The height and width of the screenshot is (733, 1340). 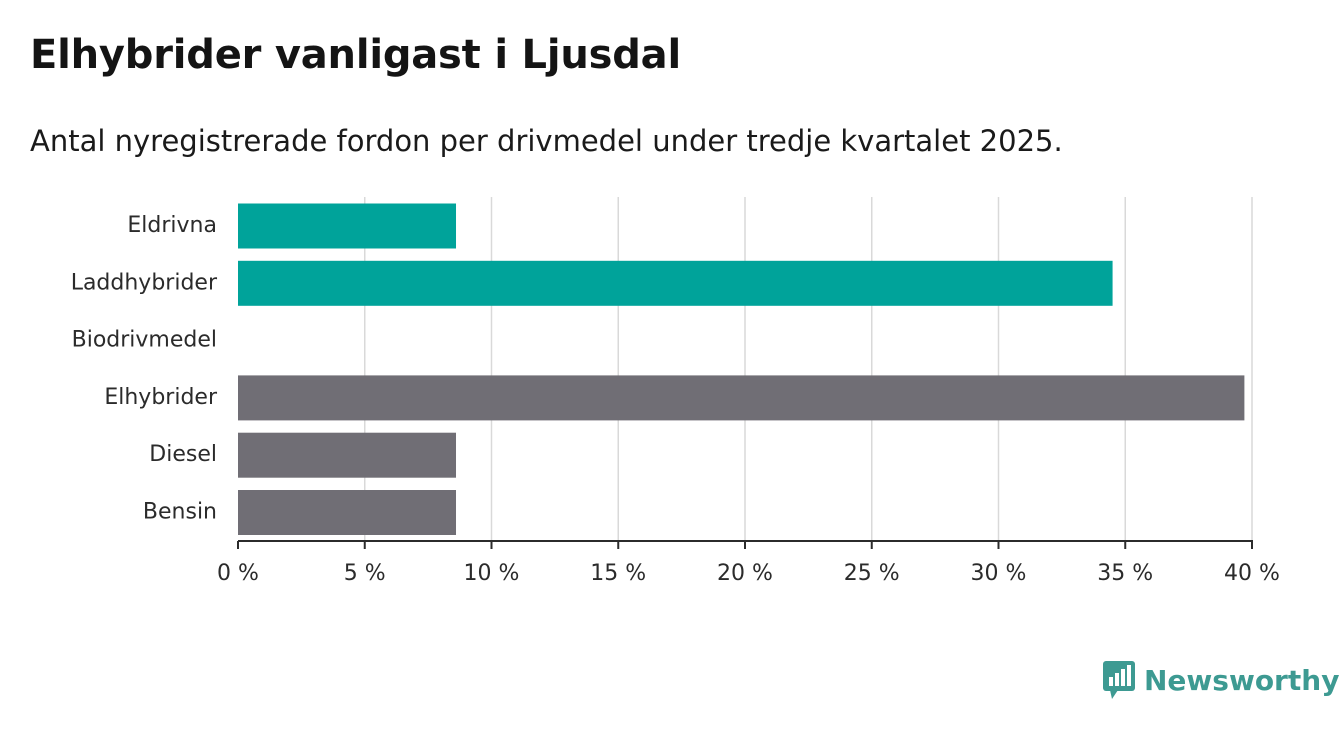 What do you see at coordinates (183, 454) in the screenshot?
I see `category-label: Diesel` at bounding box center [183, 454].